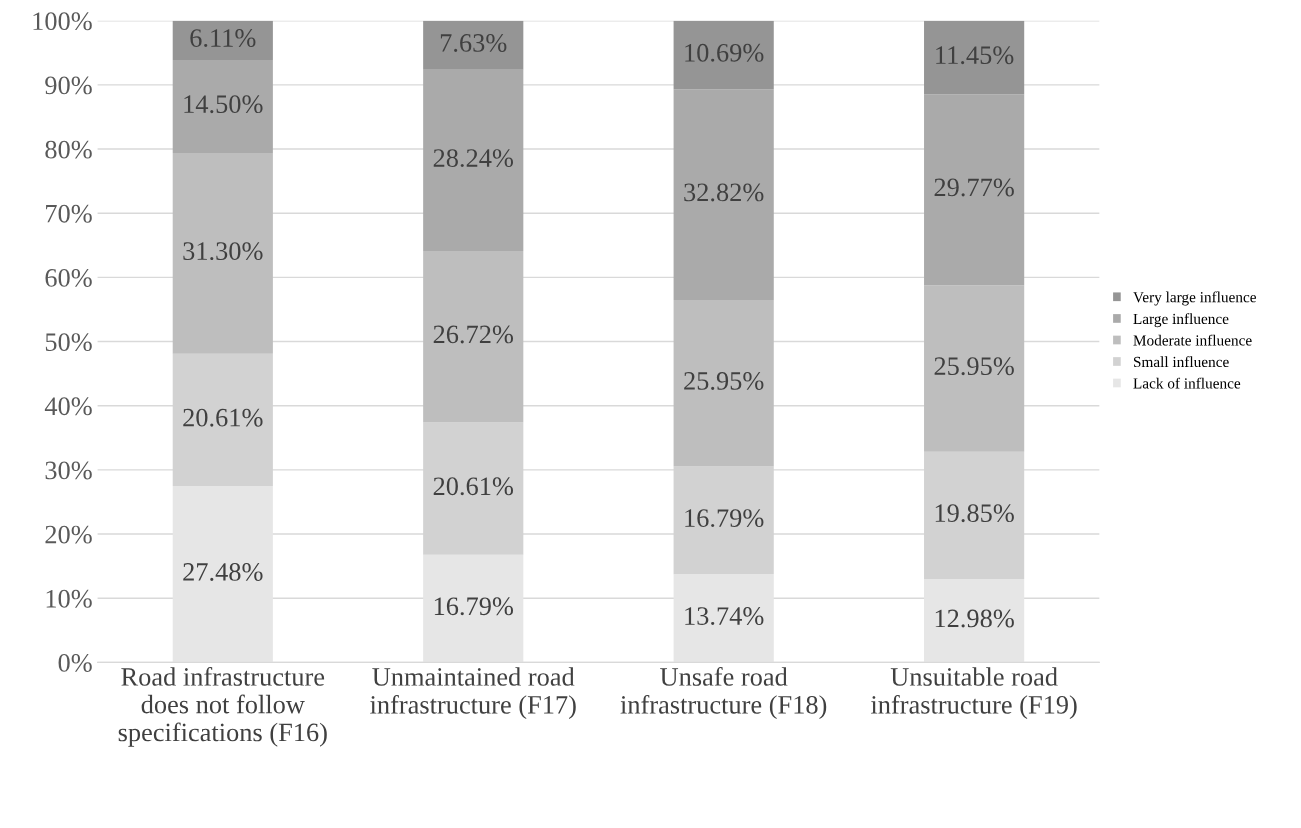 This screenshot has width=1301, height=828. What do you see at coordinates (62, 21) in the screenshot?
I see `y-tick-label: 100%` at bounding box center [62, 21].